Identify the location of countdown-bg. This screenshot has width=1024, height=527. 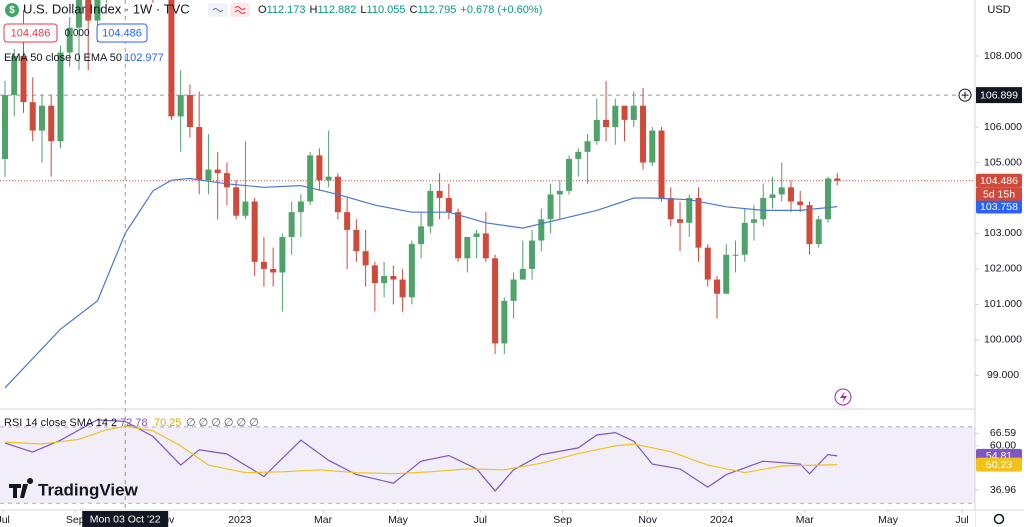
(999, 194).